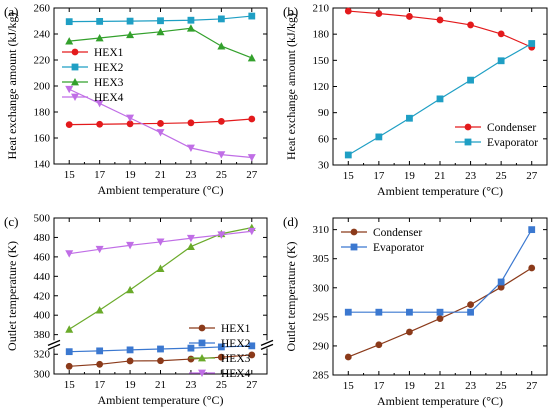 This screenshot has width=550, height=413. I want to click on series-condenser, so click(440, 29).